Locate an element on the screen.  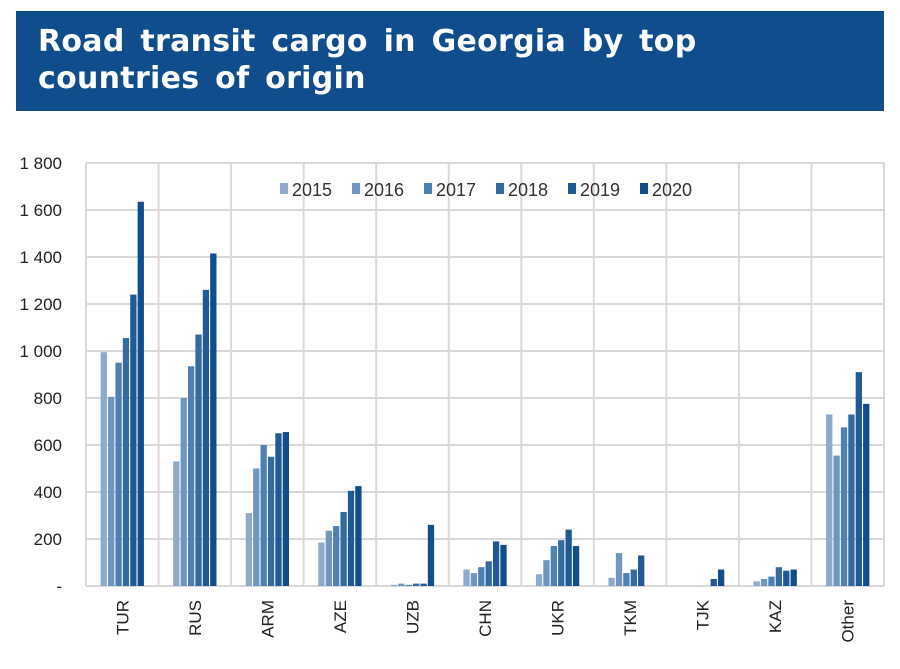
bar-other-2017 is located at coordinates (844, 506).